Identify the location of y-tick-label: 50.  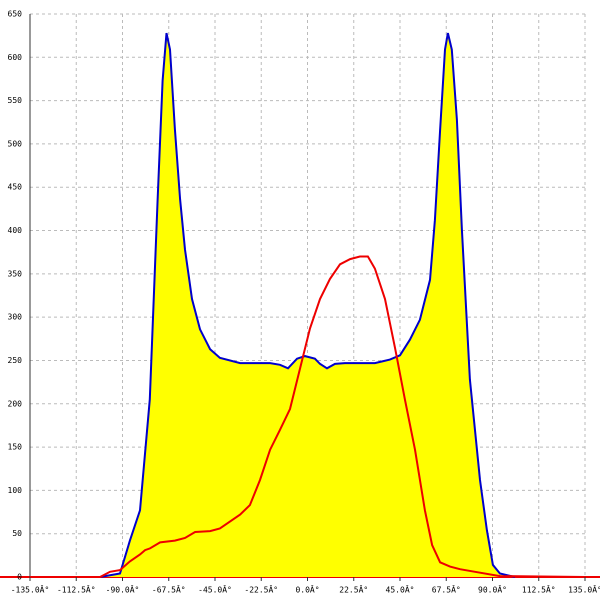
(17, 533).